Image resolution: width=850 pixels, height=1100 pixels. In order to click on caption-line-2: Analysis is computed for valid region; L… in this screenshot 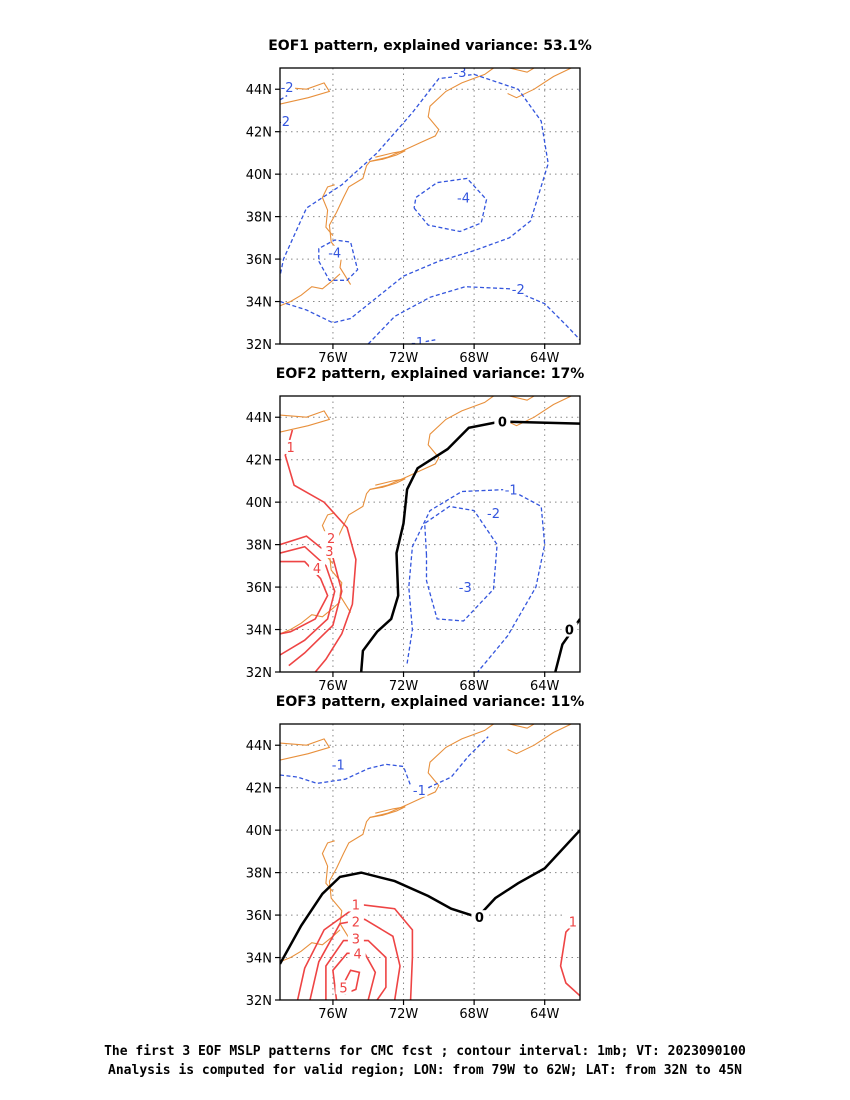, I will do `click(425, 1070)`.